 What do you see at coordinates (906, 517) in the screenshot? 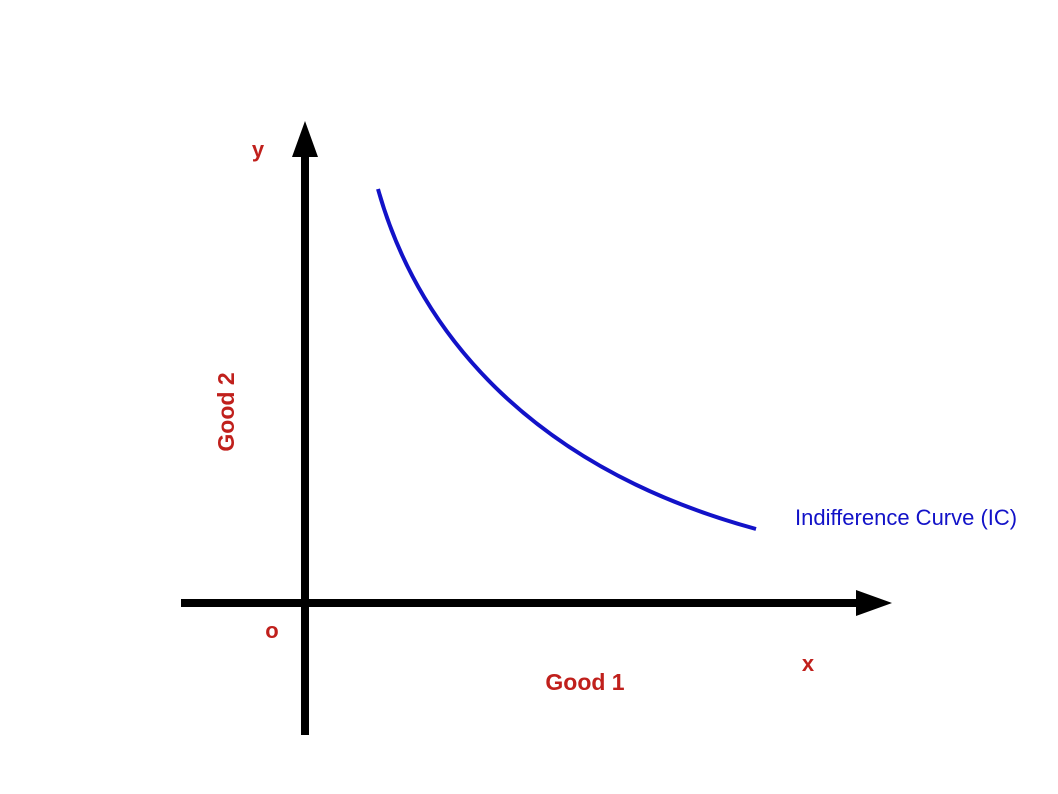
I see `curve-label: Indifference Curve (IC)` at bounding box center [906, 517].